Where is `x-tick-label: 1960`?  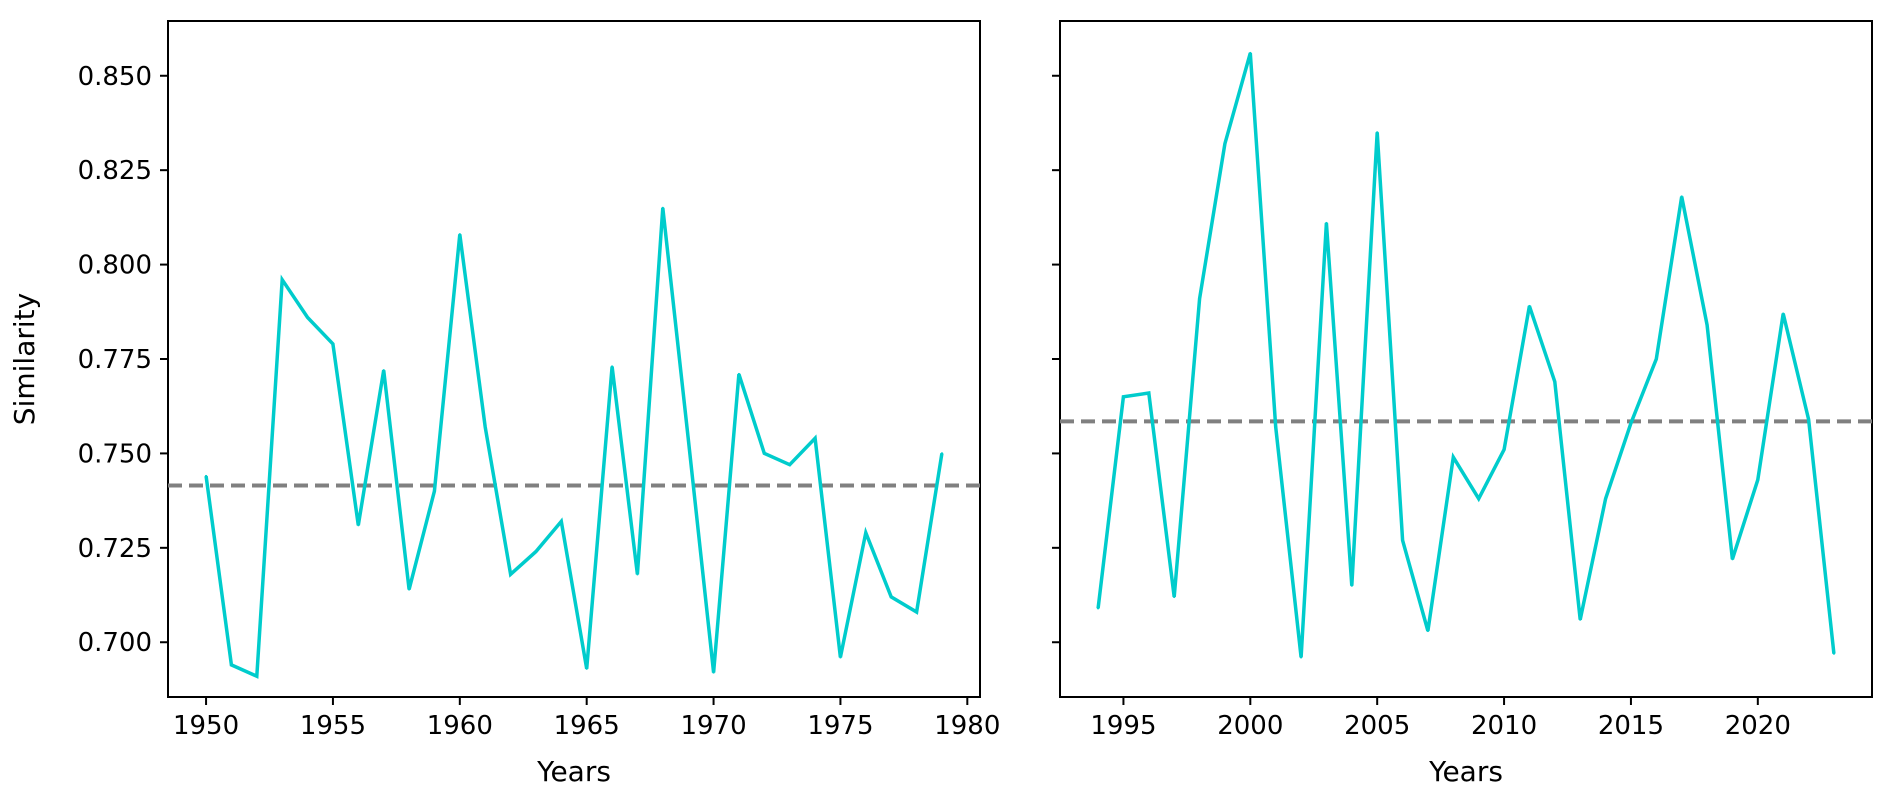 x-tick-label: 1960 is located at coordinates (460, 726).